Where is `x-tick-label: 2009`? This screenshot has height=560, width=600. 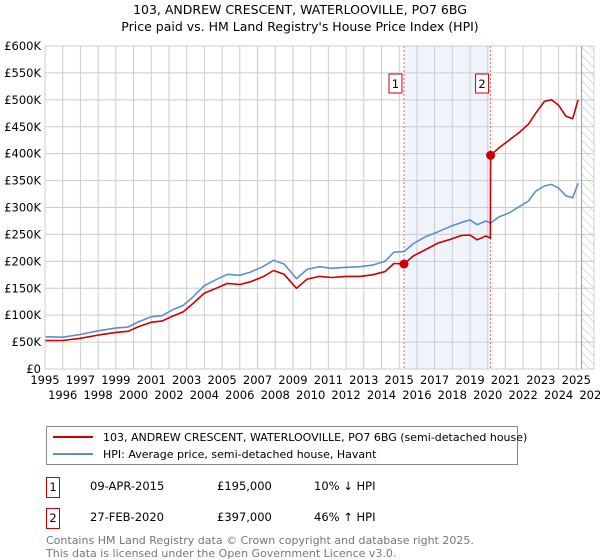 x-tick-label: 2009 is located at coordinates (292, 380).